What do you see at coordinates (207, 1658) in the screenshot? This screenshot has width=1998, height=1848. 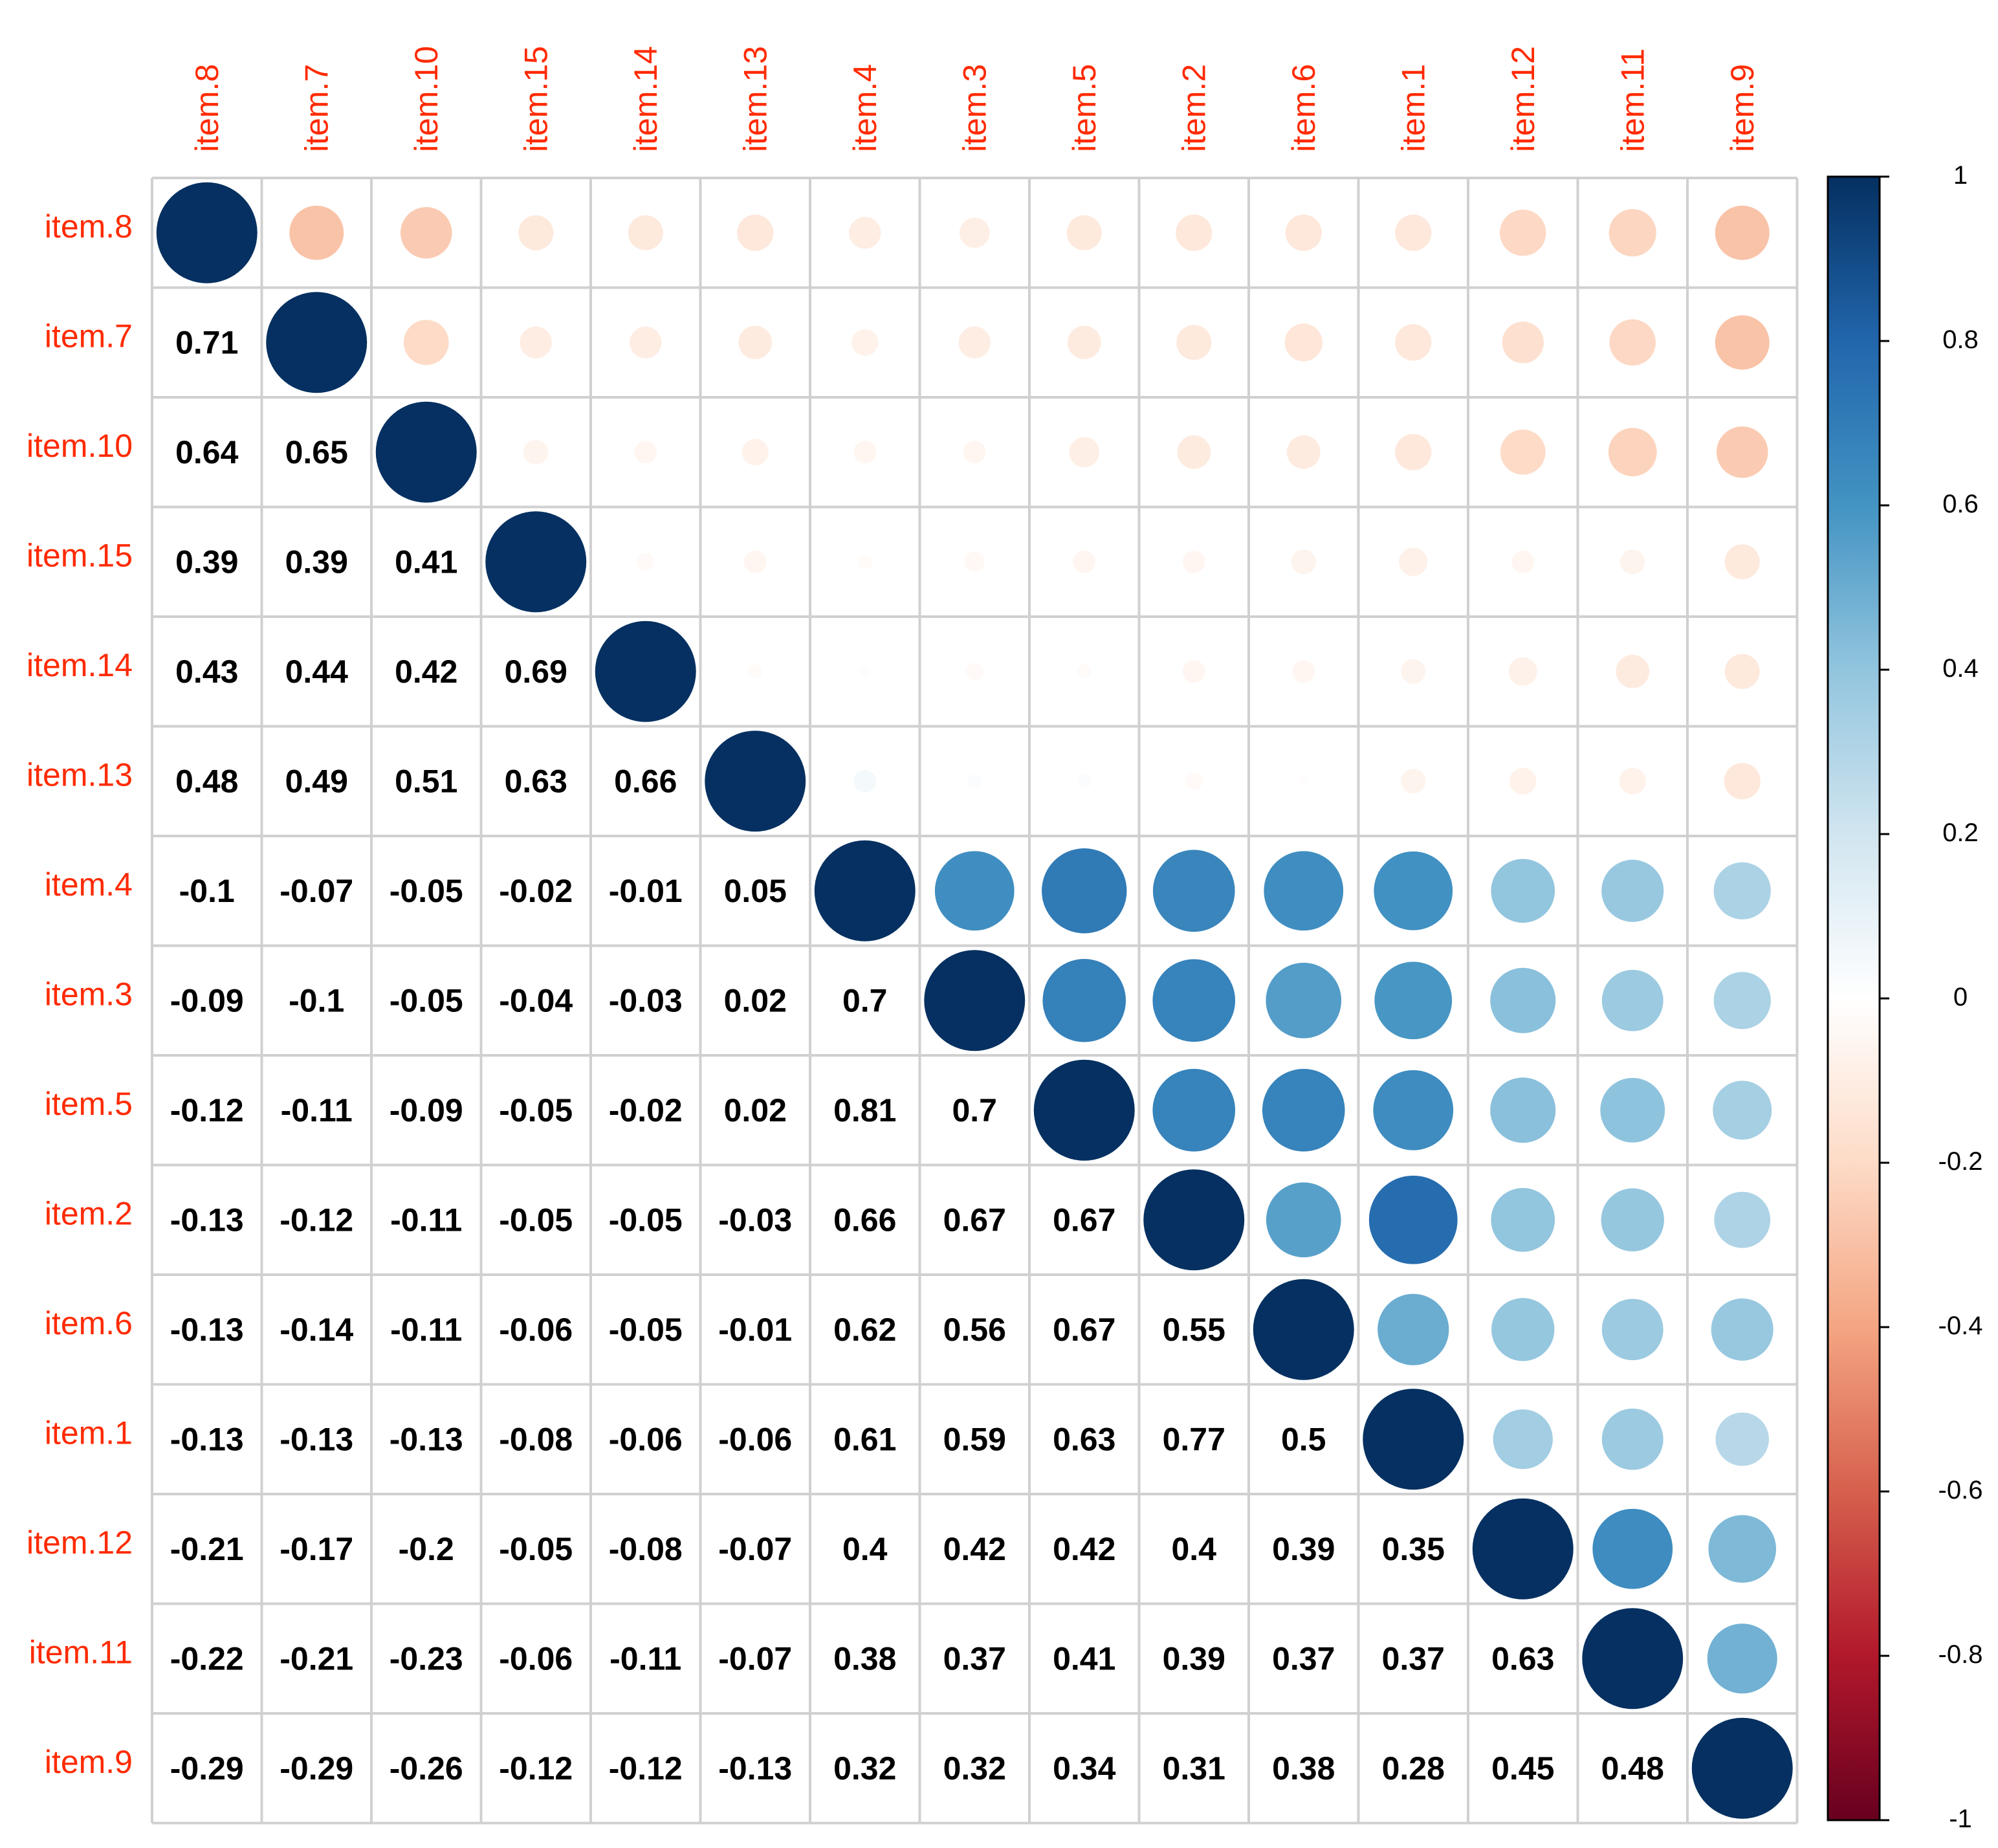 I see `corr-value-item.11-item.8: -0.22` at bounding box center [207, 1658].